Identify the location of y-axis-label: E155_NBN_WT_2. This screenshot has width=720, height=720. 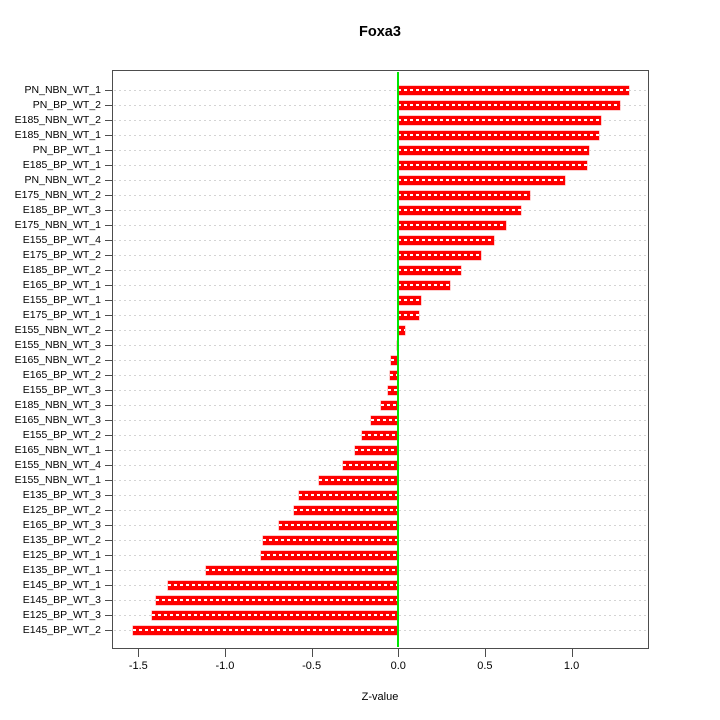
(57, 330).